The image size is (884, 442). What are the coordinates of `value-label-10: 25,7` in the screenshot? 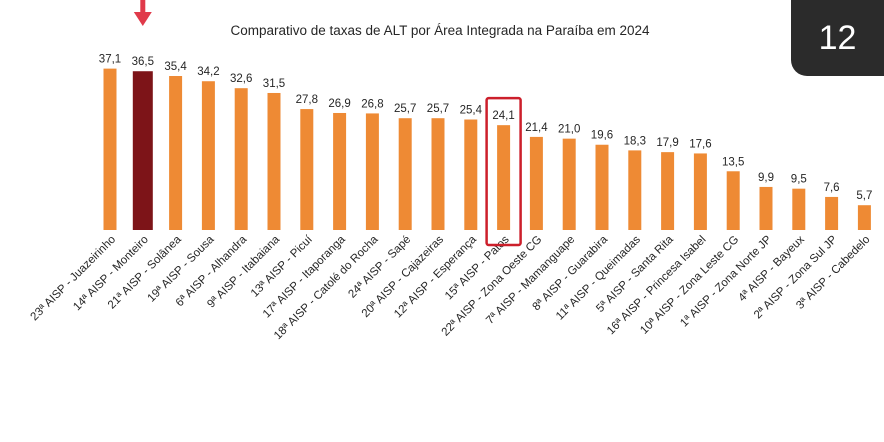 It's located at (405, 109).